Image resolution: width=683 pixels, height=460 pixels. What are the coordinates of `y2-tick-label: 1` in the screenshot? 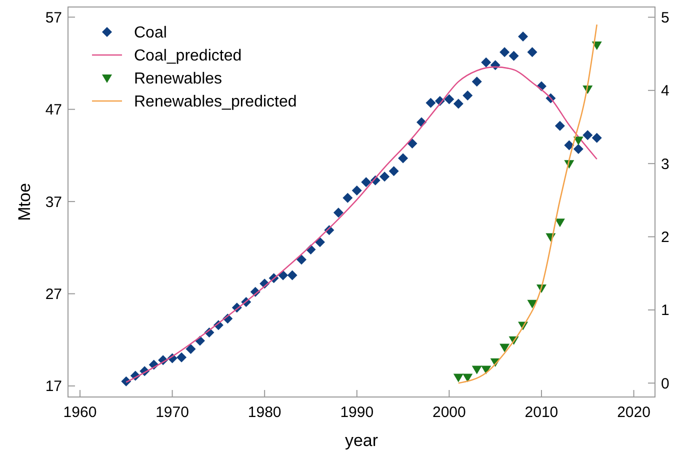 It's located at (665, 311).